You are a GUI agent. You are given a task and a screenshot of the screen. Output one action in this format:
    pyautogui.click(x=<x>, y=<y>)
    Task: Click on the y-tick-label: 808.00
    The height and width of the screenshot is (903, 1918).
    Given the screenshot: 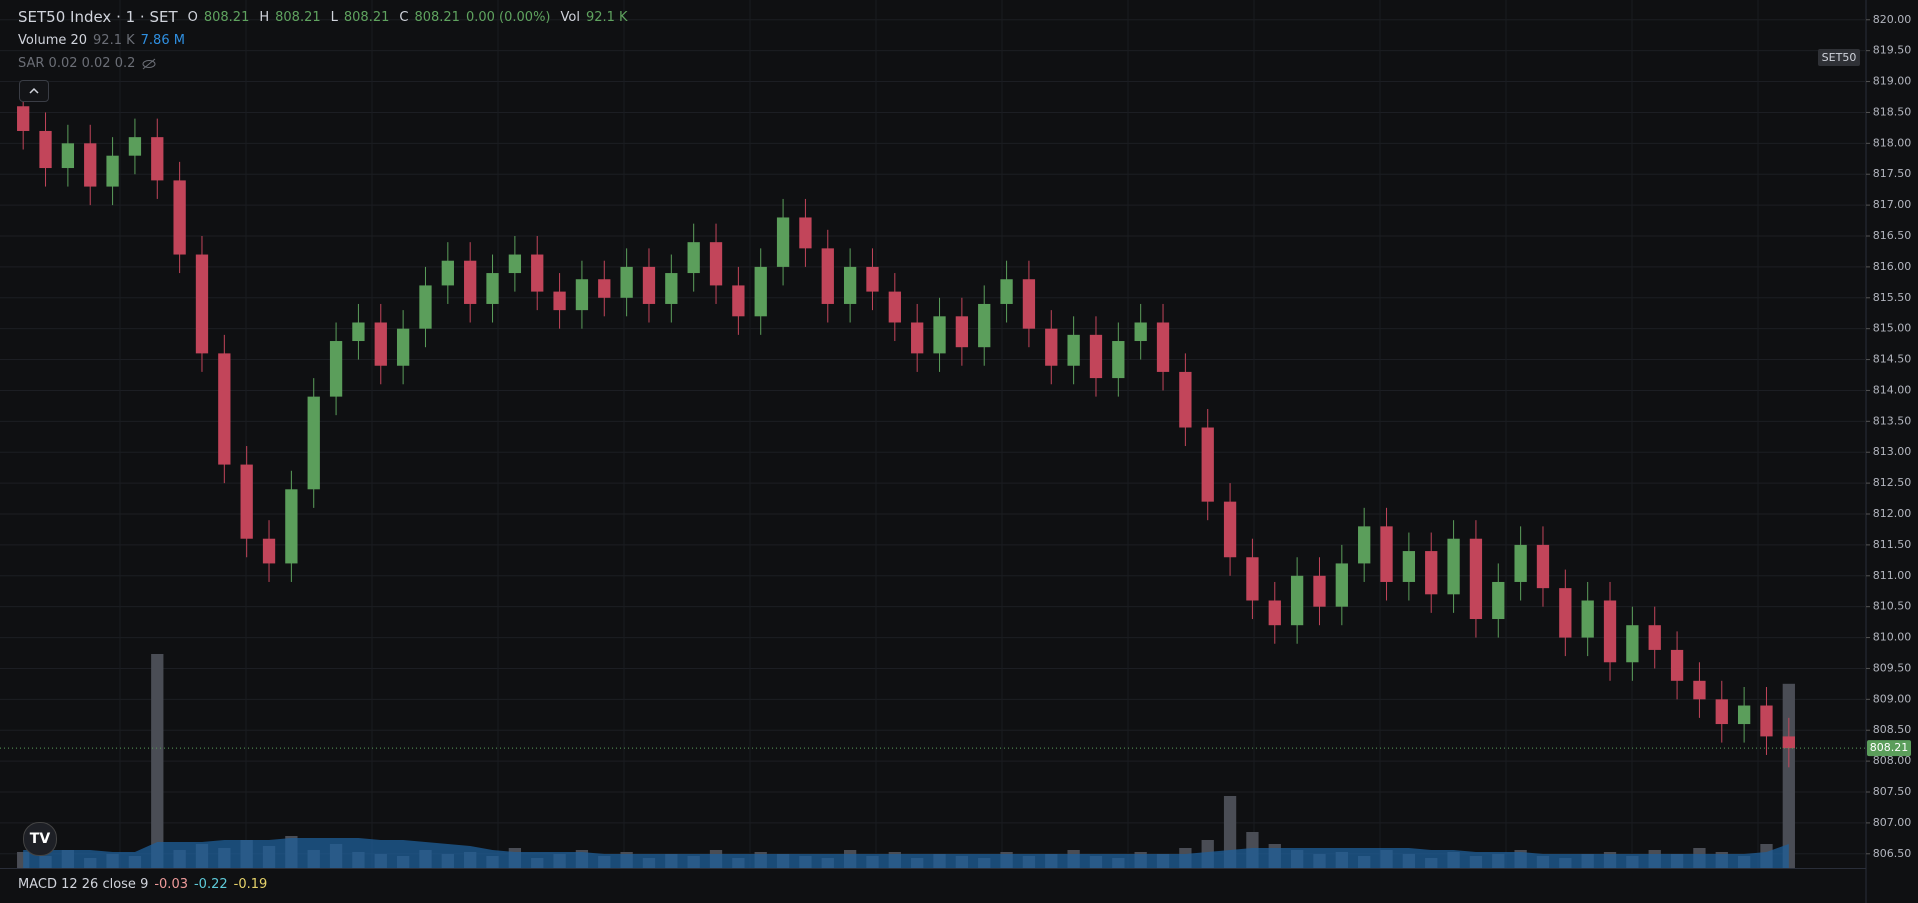 What is the action you would take?
    pyautogui.click(x=1892, y=760)
    